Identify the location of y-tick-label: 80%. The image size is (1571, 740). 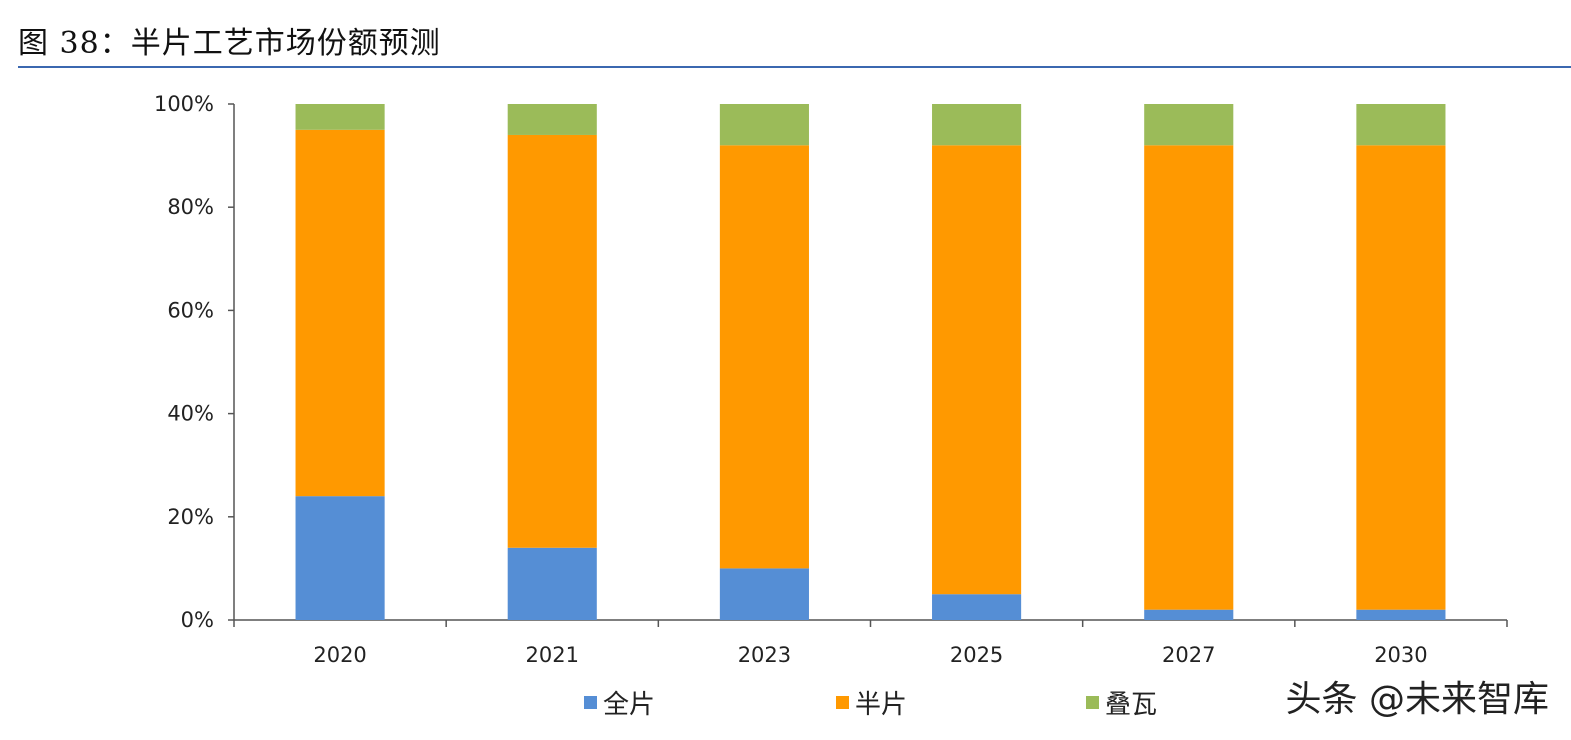
(190, 207).